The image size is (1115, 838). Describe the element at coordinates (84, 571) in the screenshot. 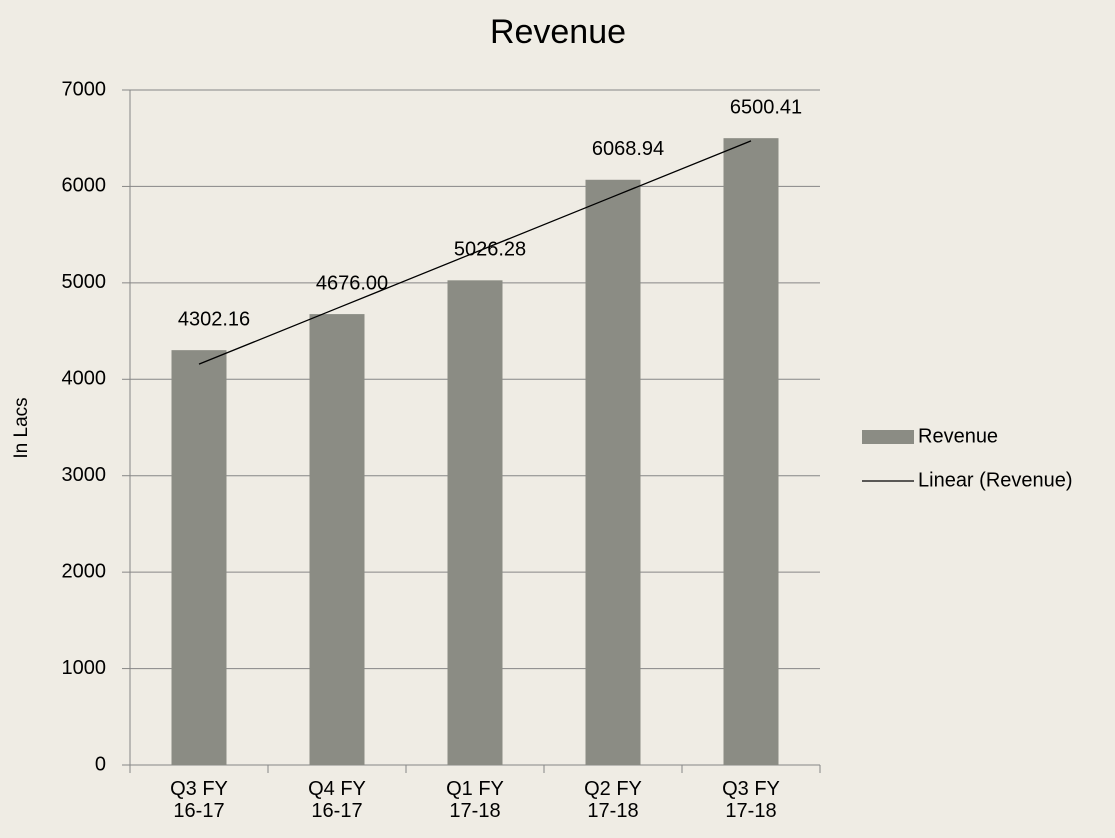

I see `y-tick-label: 2000` at that location.